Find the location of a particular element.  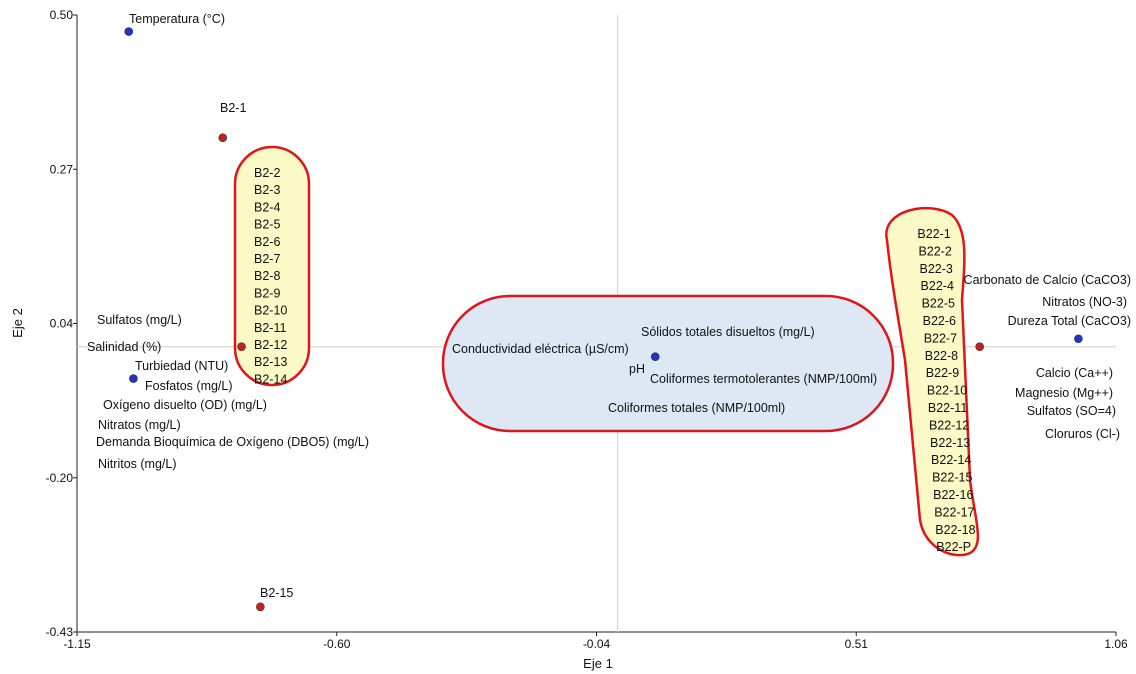

sample-label-b22: B22-7 is located at coordinates (940, 338).